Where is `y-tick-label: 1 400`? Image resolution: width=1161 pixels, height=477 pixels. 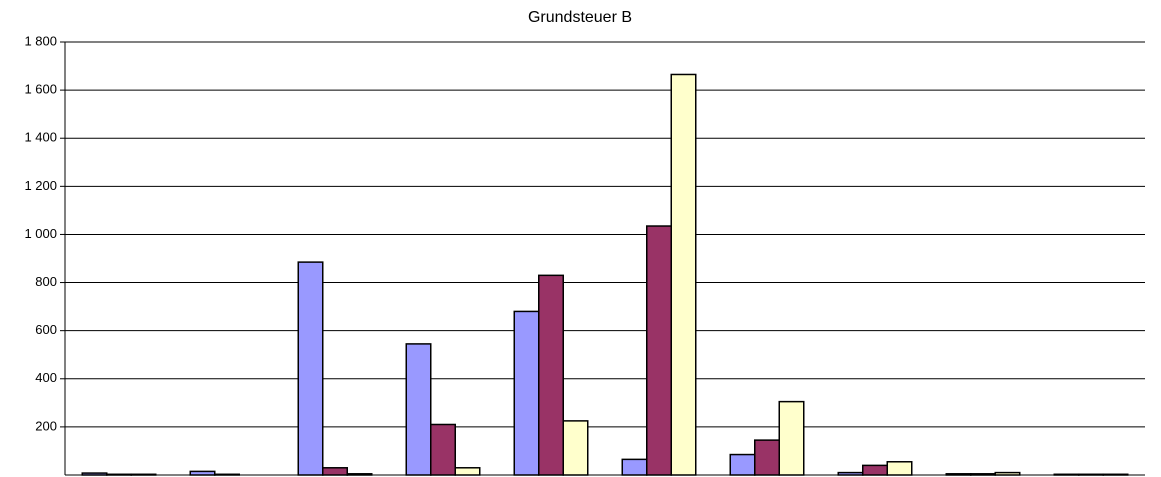 y-tick-label: 1 400 is located at coordinates (40, 137).